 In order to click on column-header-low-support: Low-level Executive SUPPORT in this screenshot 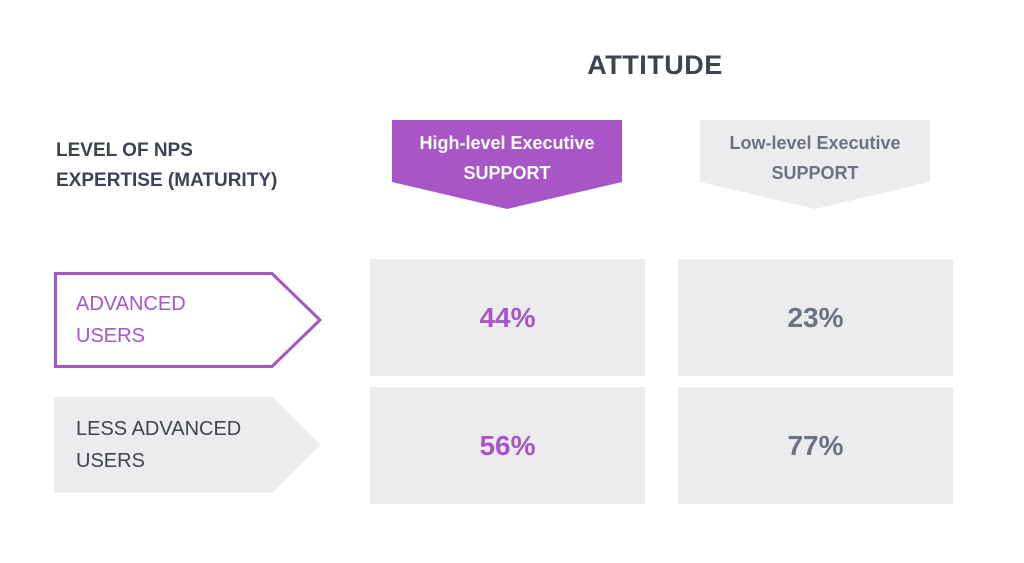, I will do `click(815, 164)`.